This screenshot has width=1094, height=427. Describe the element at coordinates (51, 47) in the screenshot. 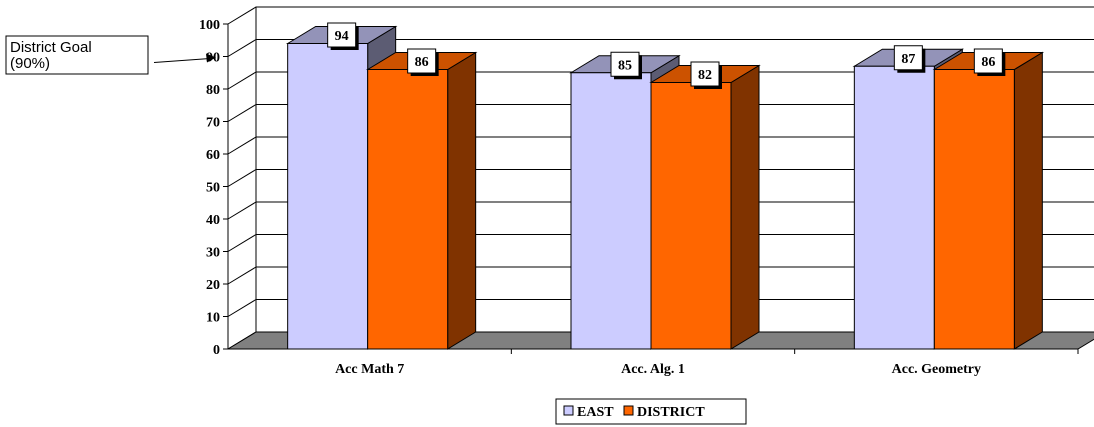

I see `annotation-line-1: District Goal` at that location.